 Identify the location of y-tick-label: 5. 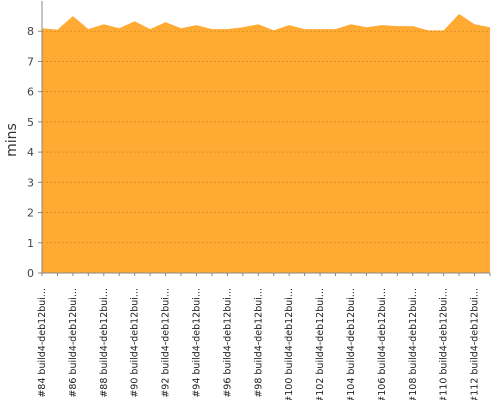
(30, 122).